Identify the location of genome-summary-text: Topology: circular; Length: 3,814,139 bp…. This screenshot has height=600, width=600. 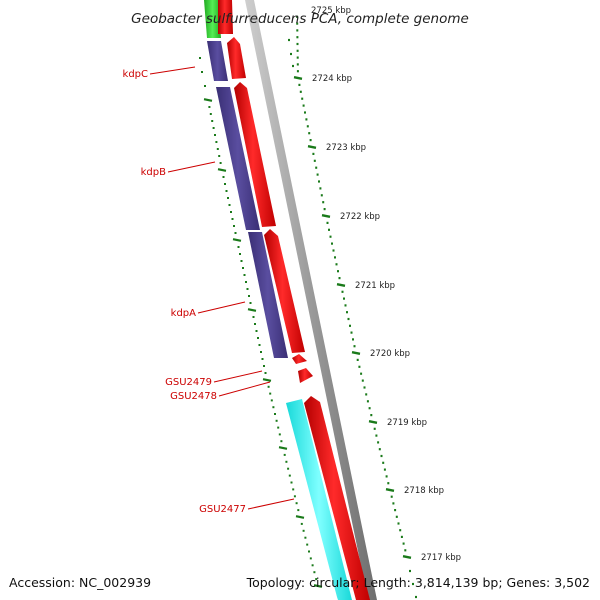
(418, 582).